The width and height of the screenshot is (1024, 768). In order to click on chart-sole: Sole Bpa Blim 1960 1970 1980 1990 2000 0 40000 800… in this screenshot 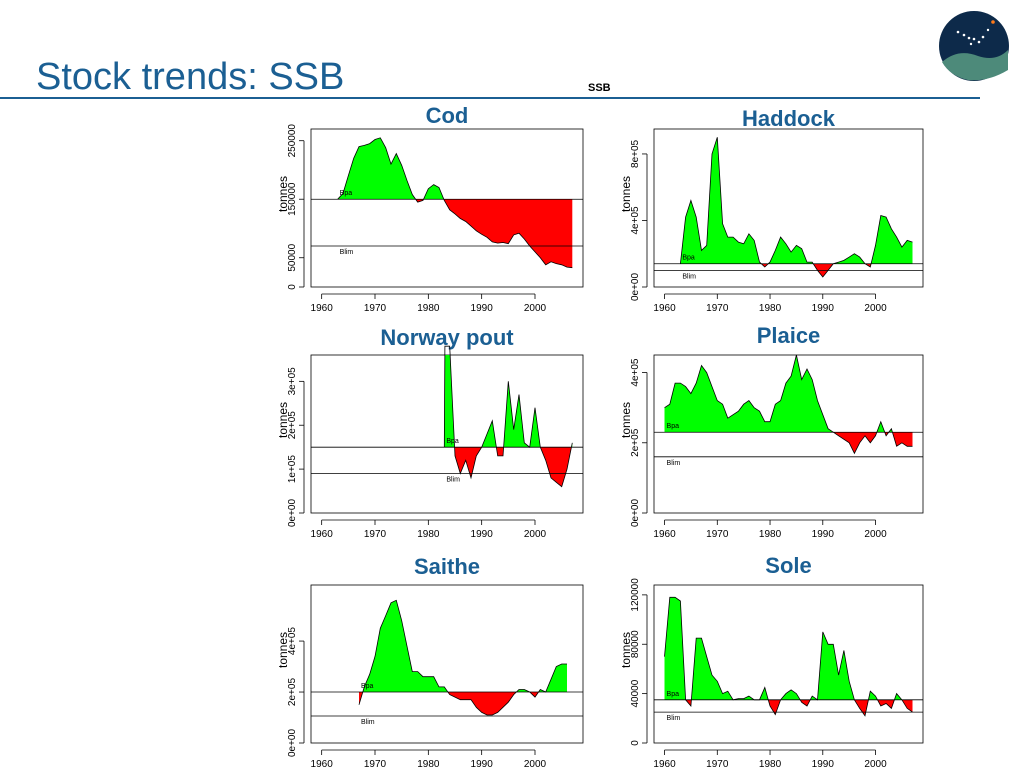, I will do `click(771, 660)`.